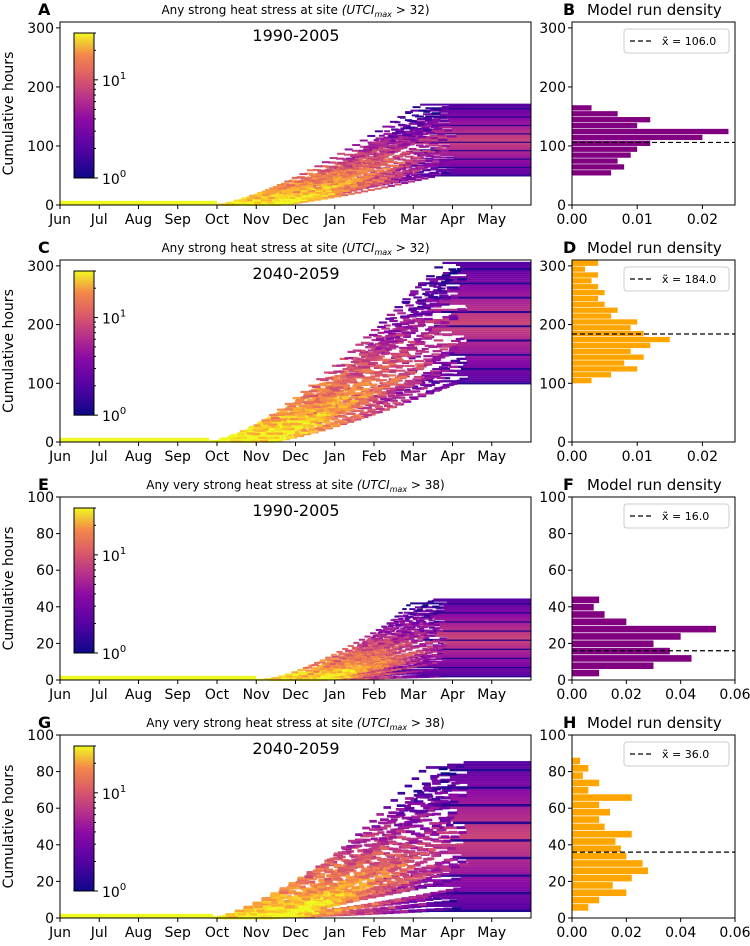 This screenshot has height=946, width=750. Describe the element at coordinates (256, 220) in the screenshot. I see `x-tick-label: Nov` at that location.